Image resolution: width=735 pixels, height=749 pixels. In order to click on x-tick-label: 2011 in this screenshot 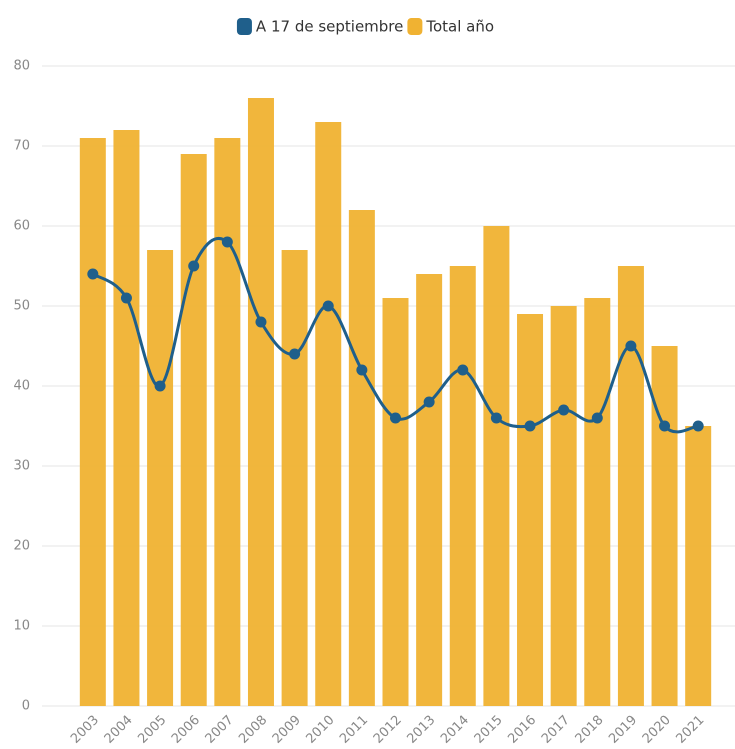, I will do `click(354, 730)`.